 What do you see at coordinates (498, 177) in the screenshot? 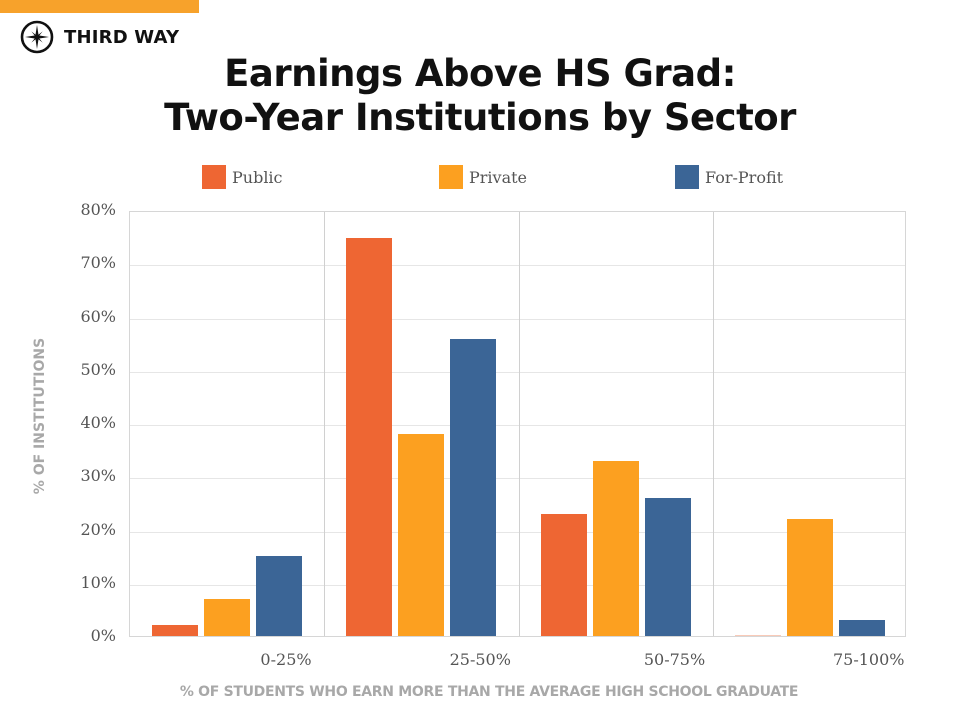
I see `legend-label-private: Private` at bounding box center [498, 177].